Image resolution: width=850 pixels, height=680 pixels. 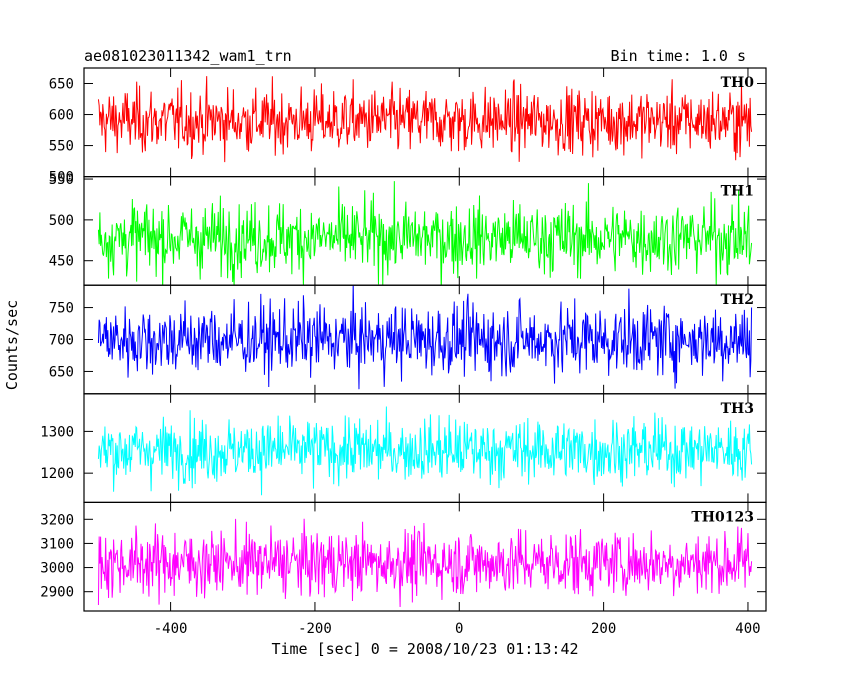 I want to click on y-axis-label: Counts/sec, so click(x=12, y=345).